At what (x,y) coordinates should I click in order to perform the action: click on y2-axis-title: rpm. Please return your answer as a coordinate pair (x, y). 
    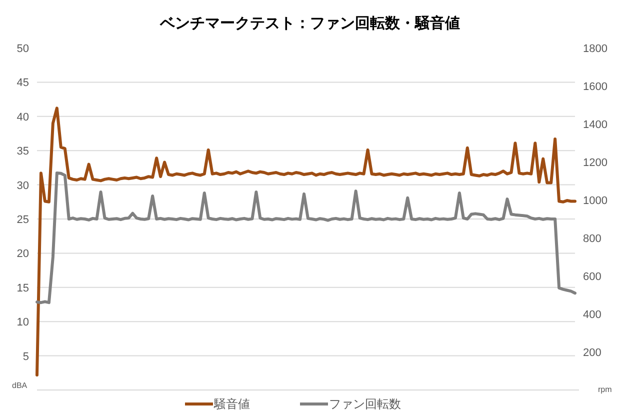
    Looking at the image, I should click on (605, 389).